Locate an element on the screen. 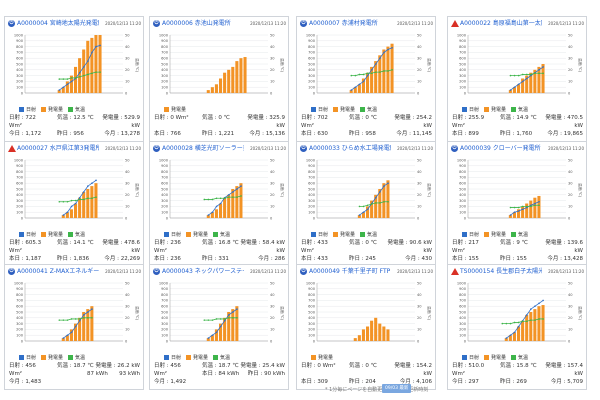  stat-value: 気温 : 0 ℃ is located at coordinates (363, 243).